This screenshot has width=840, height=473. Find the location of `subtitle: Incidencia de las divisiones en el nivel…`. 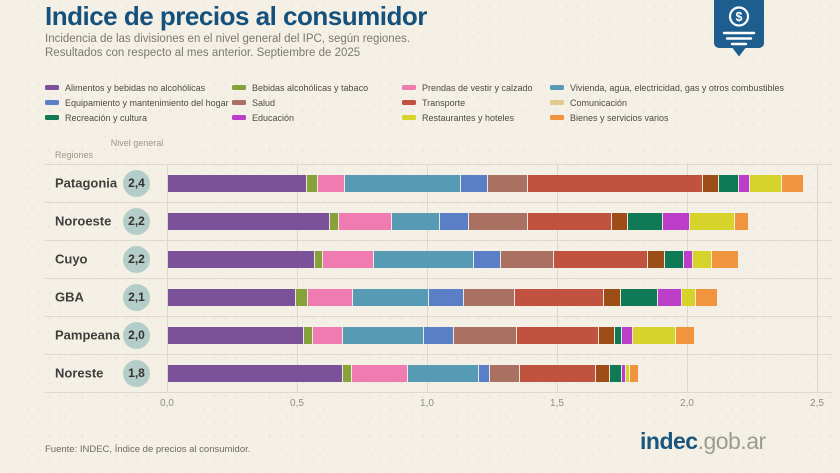

subtitle: Incidencia de las divisiones en el nivel… is located at coordinates (227, 46).